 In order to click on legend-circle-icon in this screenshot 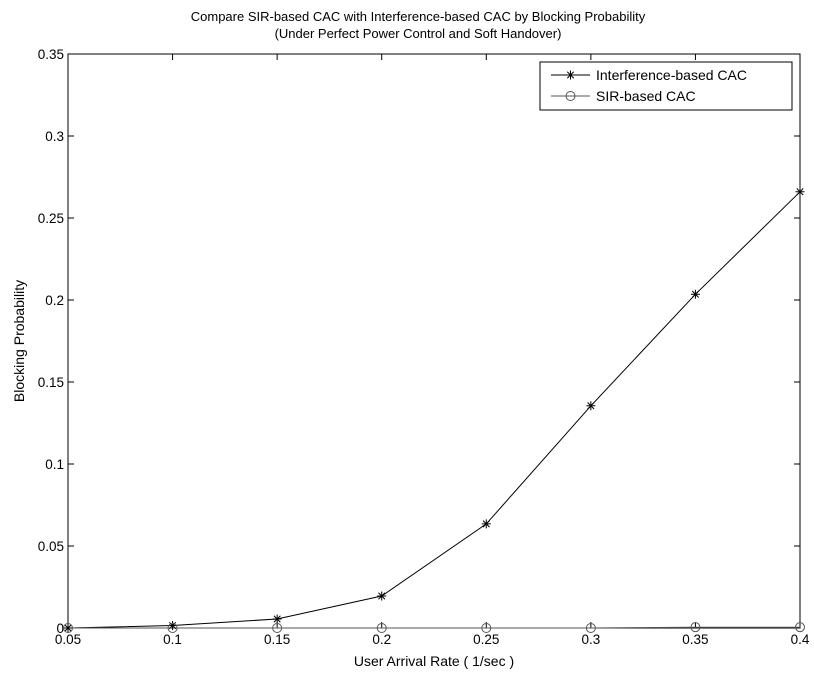, I will do `click(570, 96)`.